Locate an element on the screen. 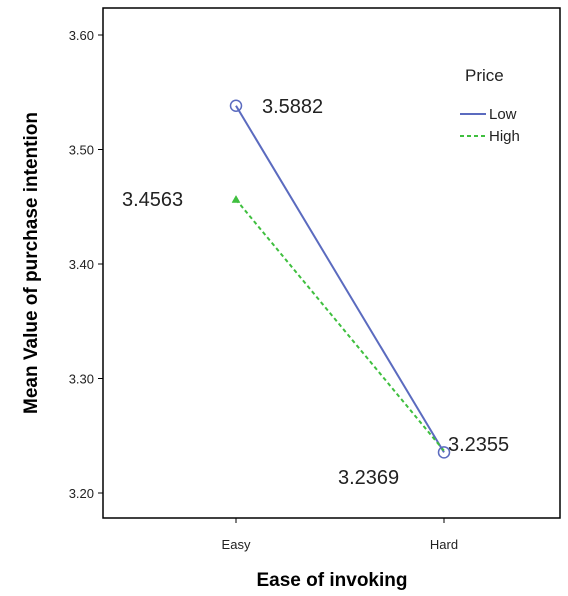  data-point-high-easy is located at coordinates (236, 199).